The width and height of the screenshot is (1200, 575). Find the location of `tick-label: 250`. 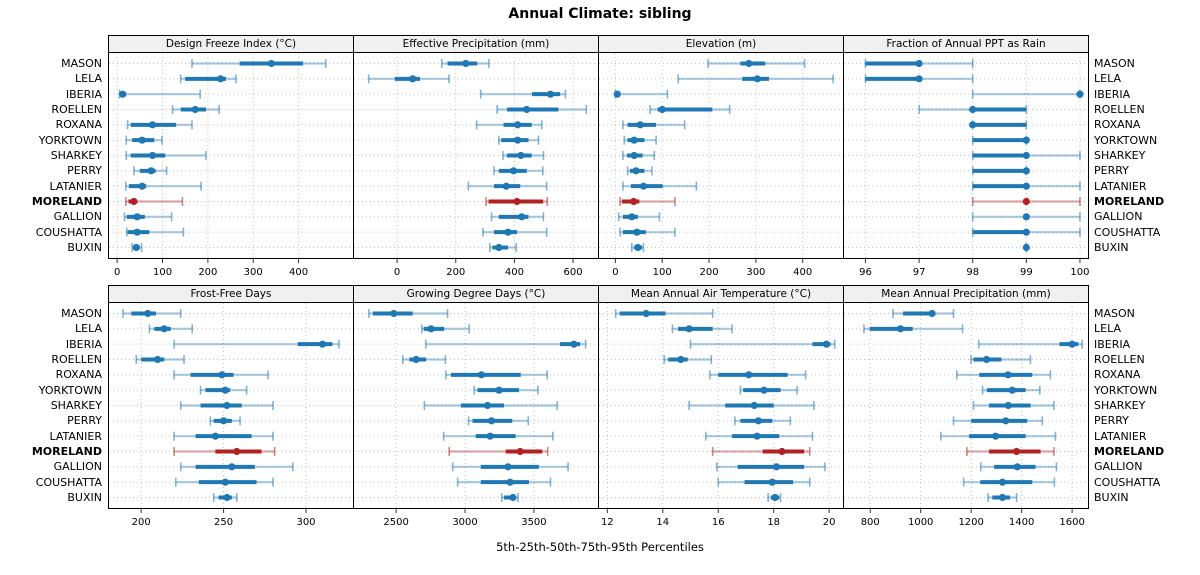

tick-label: 250 is located at coordinates (223, 522).